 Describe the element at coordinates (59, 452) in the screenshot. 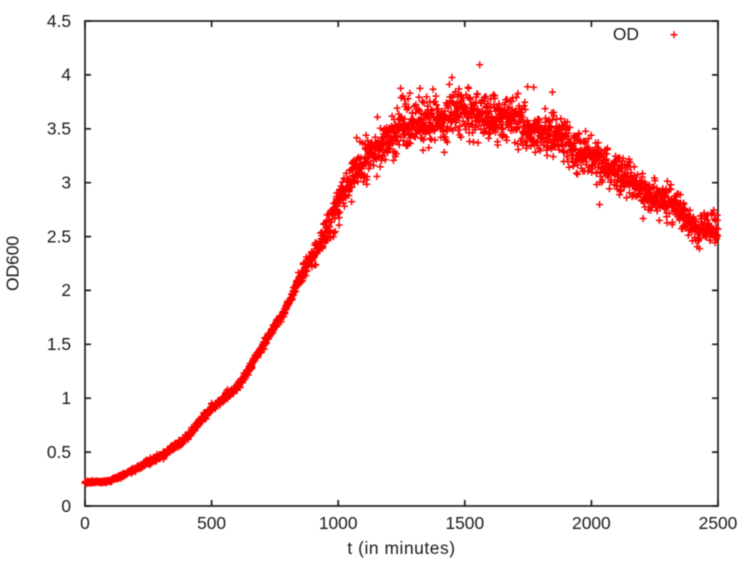

I see `svg-text: 0.5` at that location.